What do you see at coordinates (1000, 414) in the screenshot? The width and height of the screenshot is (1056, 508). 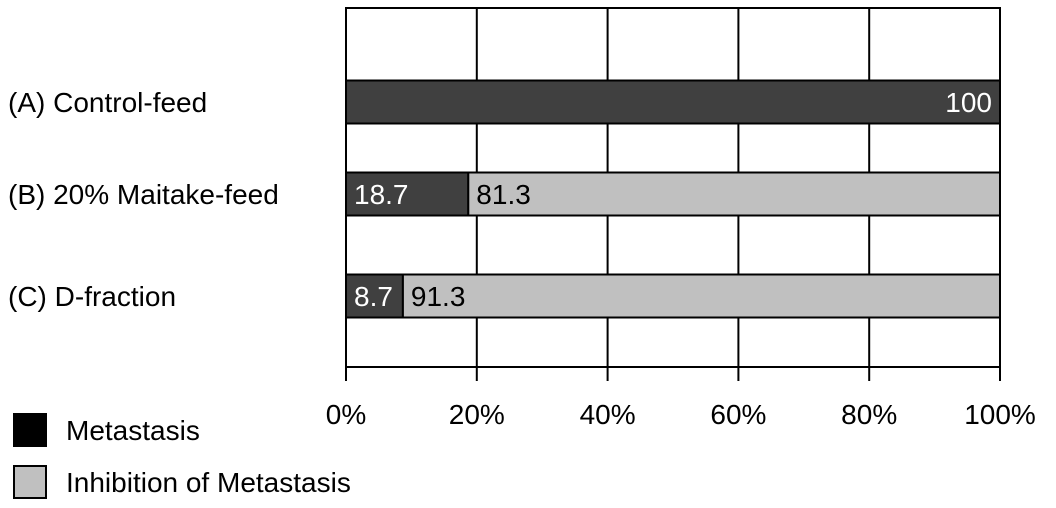 I see `x-tick-label-5: 100%` at bounding box center [1000, 414].